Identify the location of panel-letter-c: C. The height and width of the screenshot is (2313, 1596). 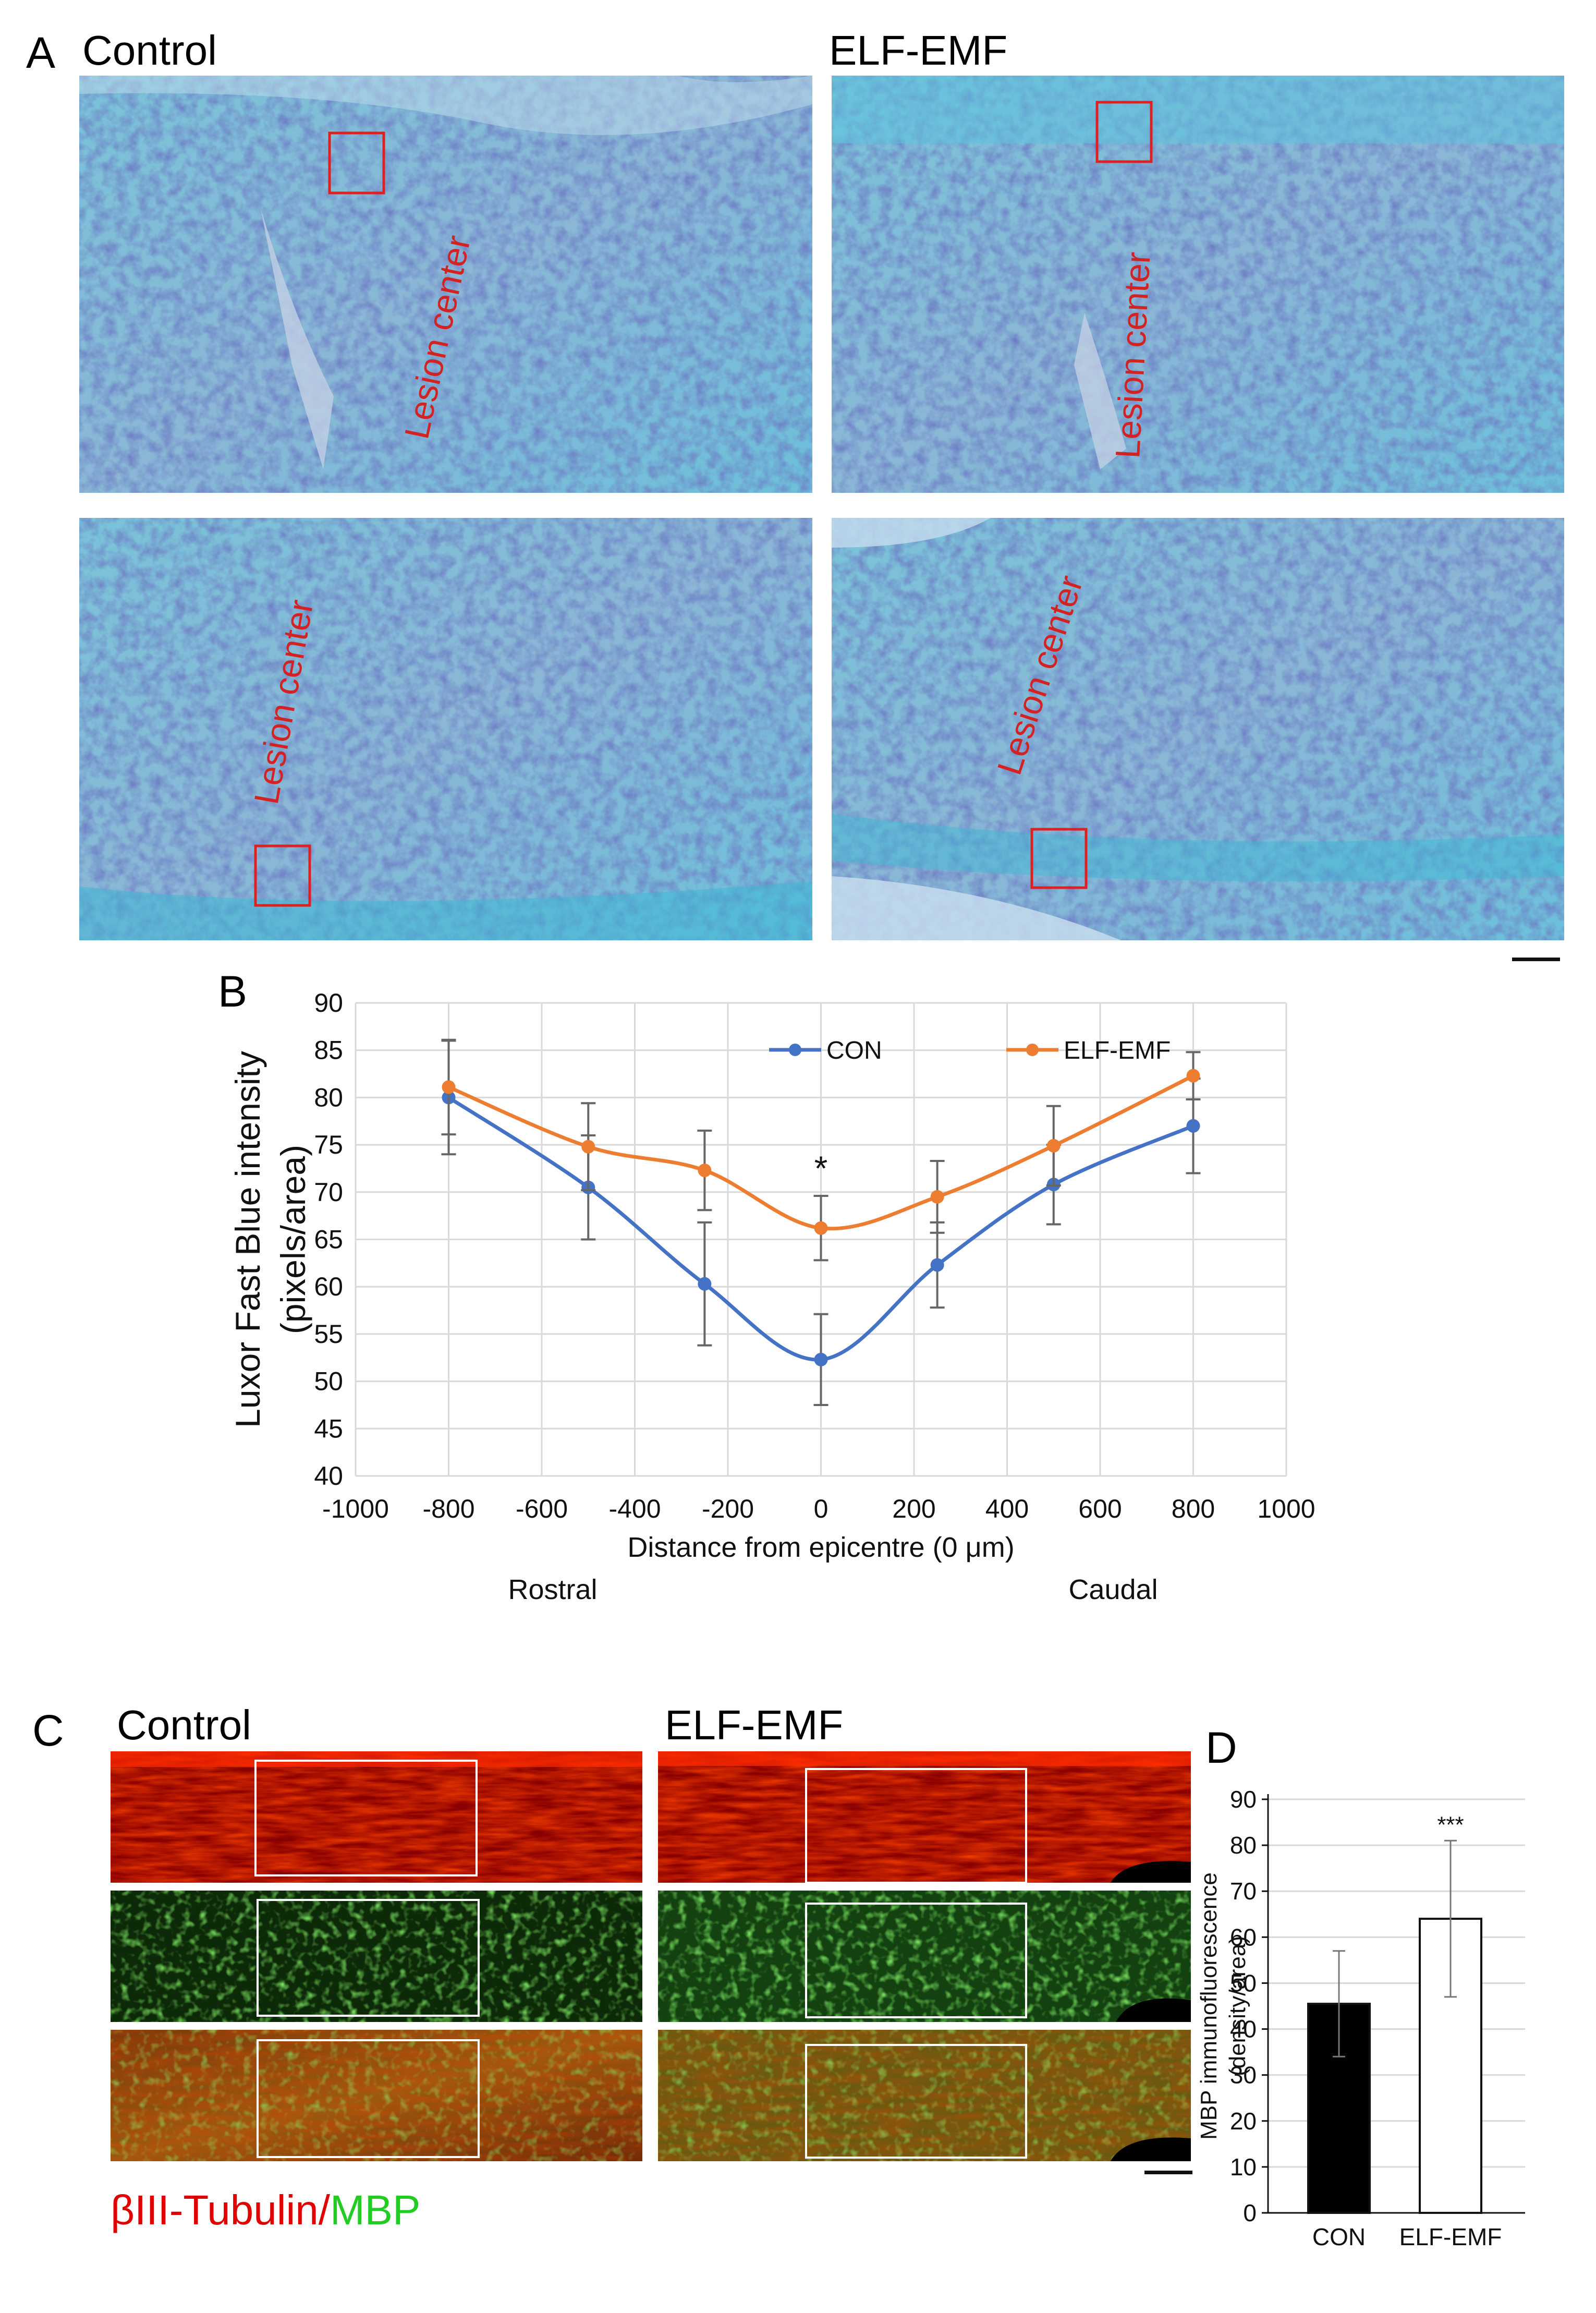
(48, 1730).